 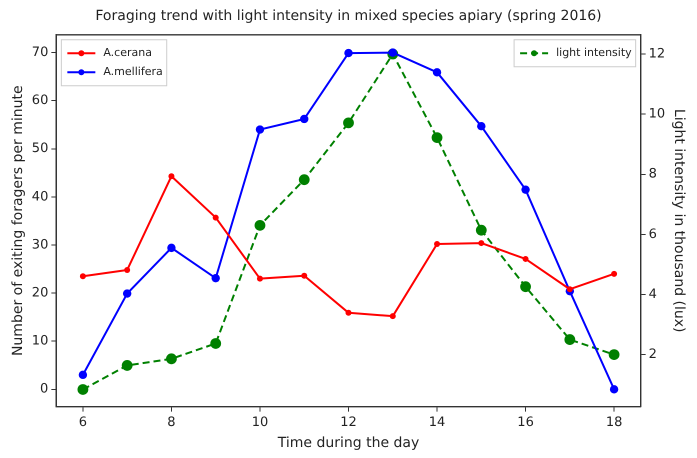 What do you see at coordinates (525, 422) in the screenshot?
I see `x-tick-label: 16` at bounding box center [525, 422].